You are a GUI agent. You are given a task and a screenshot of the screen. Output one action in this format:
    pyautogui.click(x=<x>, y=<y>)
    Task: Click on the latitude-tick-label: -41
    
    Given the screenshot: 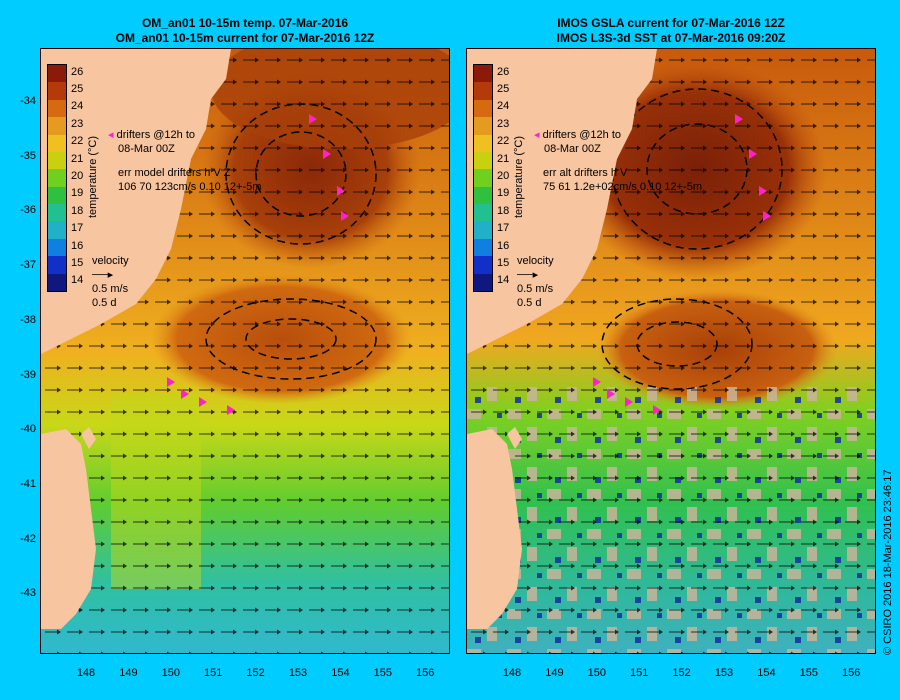 What is the action you would take?
    pyautogui.click(x=28, y=483)
    